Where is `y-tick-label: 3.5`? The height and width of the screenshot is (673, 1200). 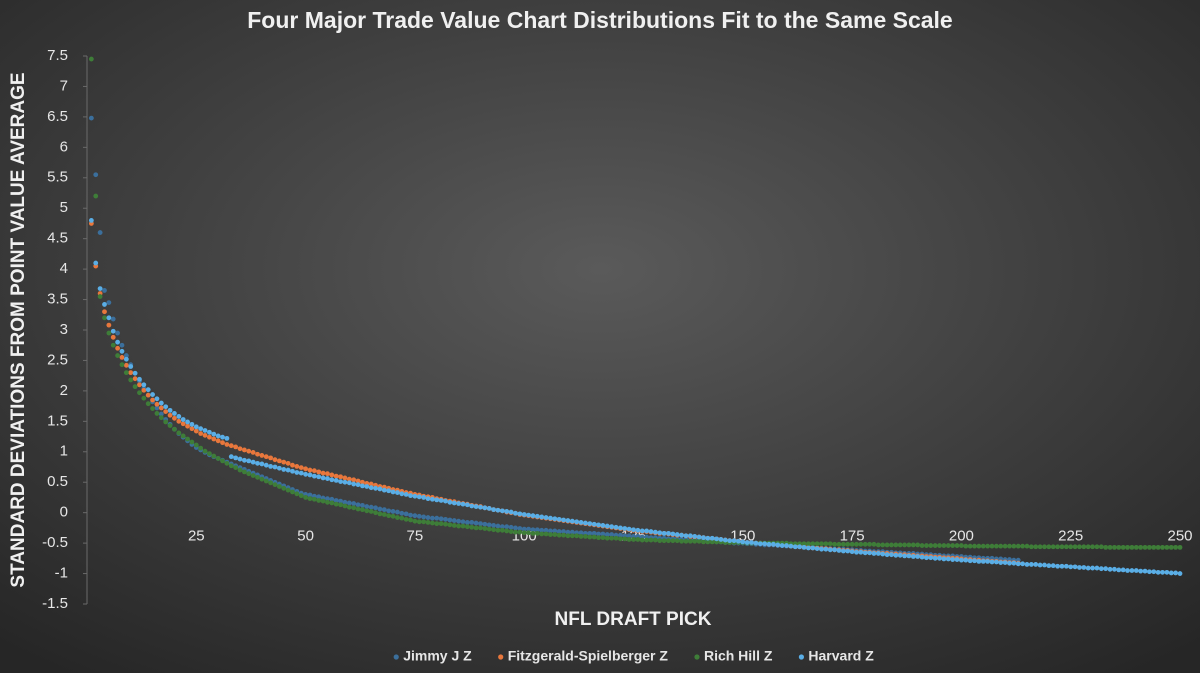 y-tick-label: 3.5 is located at coordinates (57, 299).